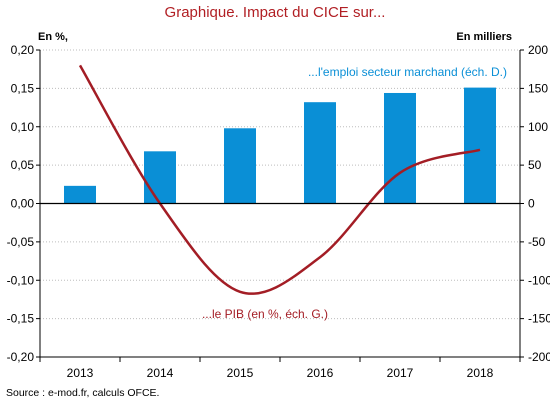 Image resolution: width=550 pixels, height=401 pixels. I want to click on left-tick-label: 0,05, so click(23, 165).